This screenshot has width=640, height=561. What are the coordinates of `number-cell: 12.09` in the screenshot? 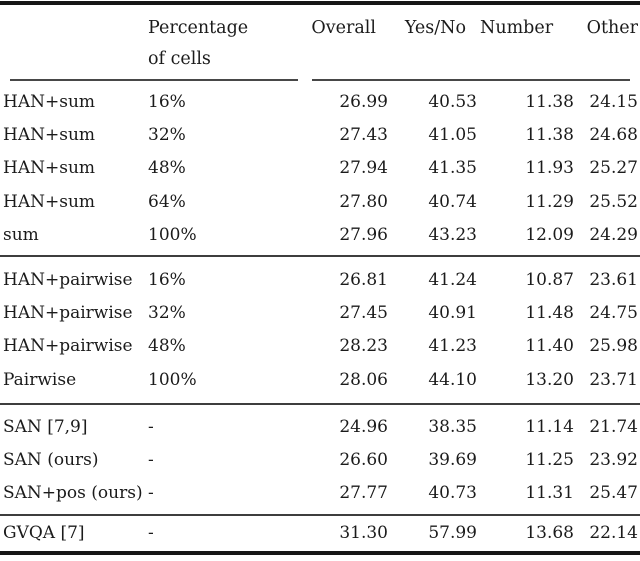 It's located at (549, 234).